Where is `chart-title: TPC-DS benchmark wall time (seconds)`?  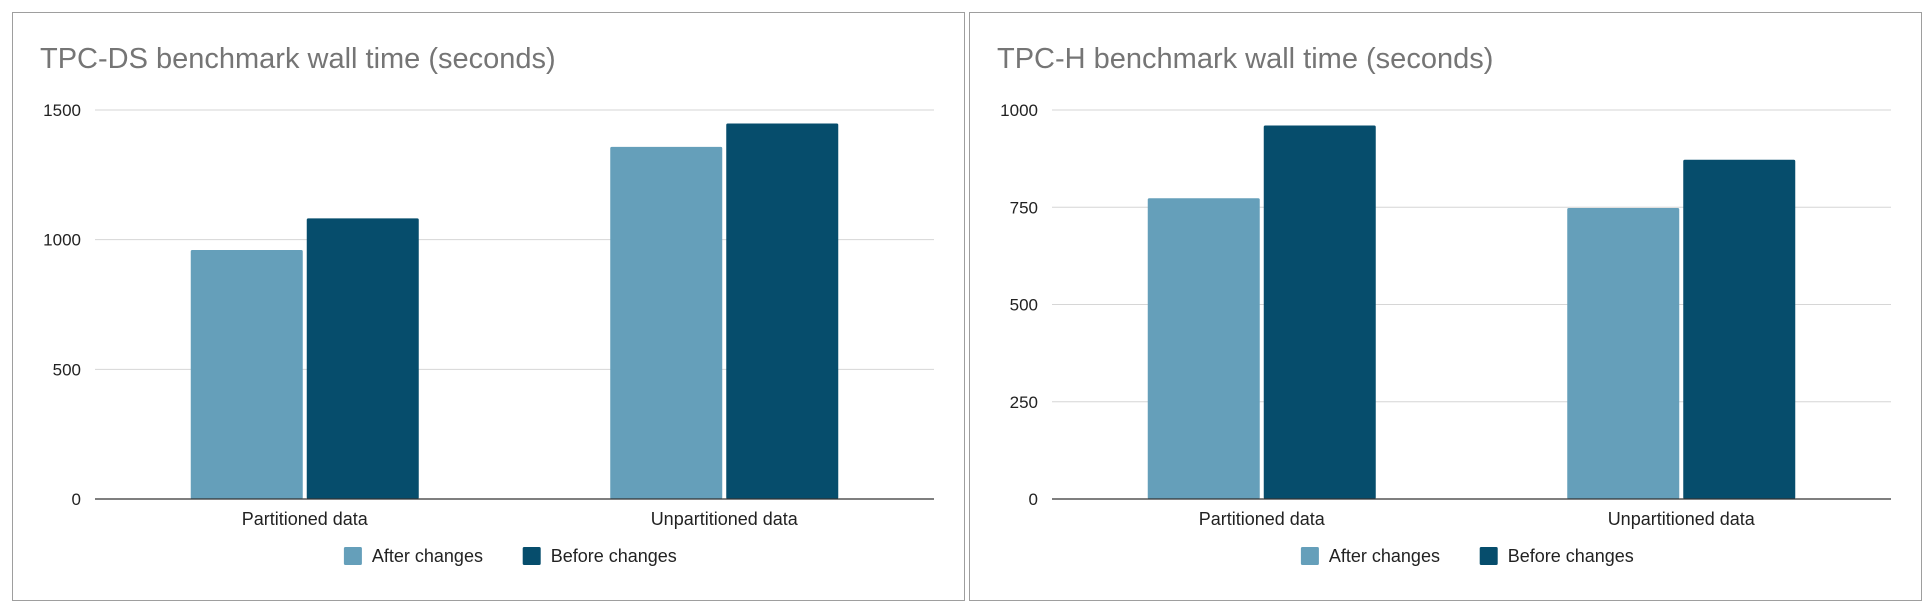
chart-title: TPC-DS benchmark wall time (seconds) is located at coordinates (298, 59).